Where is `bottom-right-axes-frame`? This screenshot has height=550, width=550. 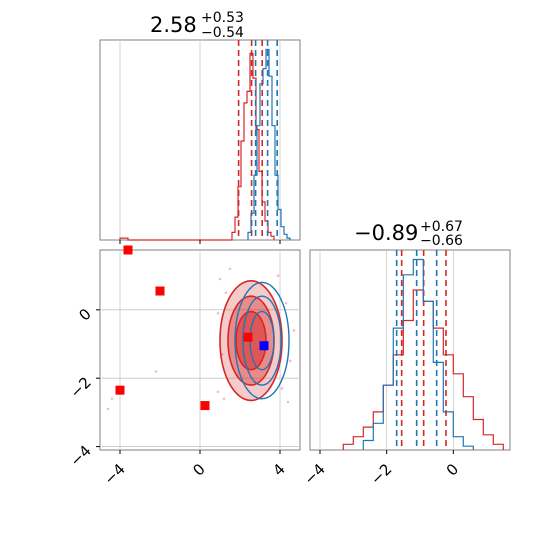 bottom-right-axes-frame is located at coordinates (410, 350).